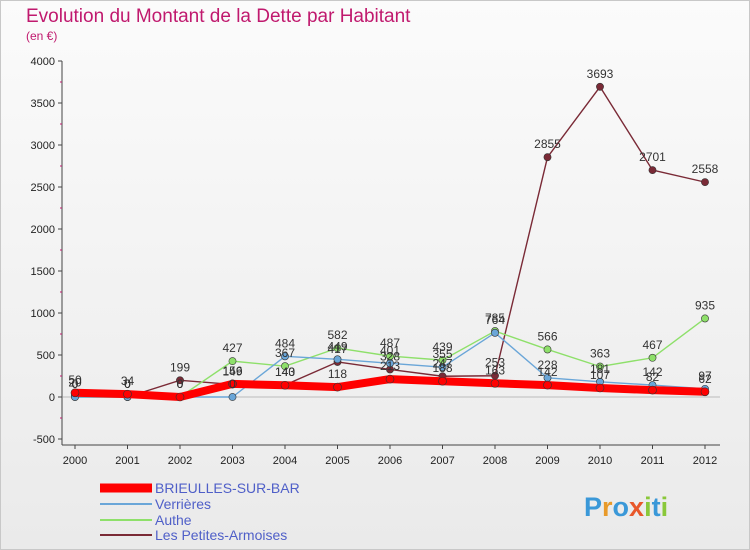 Image resolution: width=750 pixels, height=550 pixels. I want to click on data-label: 582, so click(337, 335).